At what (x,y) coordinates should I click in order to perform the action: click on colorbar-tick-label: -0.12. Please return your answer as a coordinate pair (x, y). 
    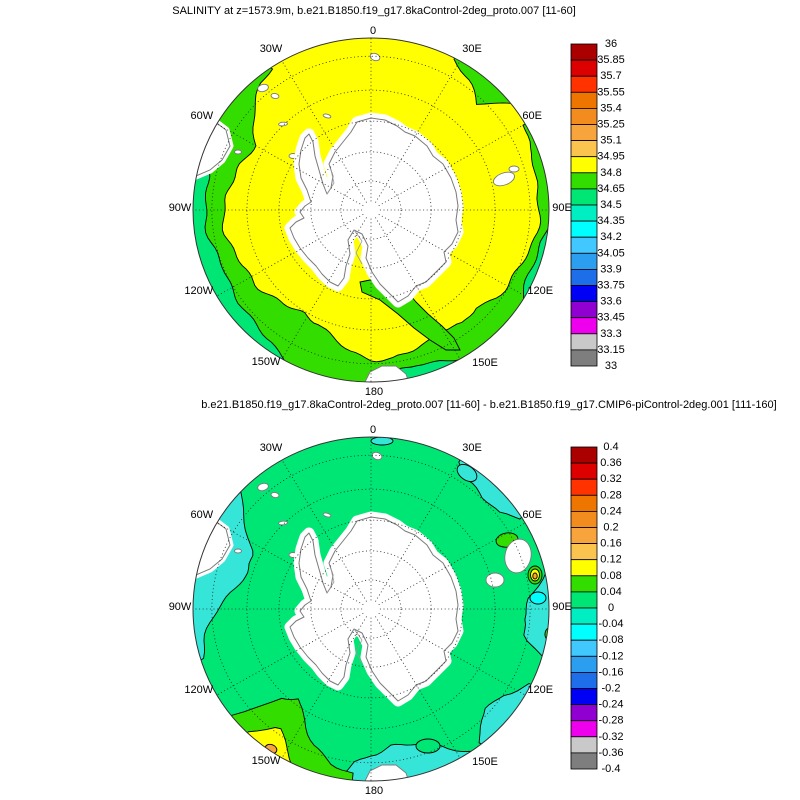
    Looking at the image, I should click on (610, 656).